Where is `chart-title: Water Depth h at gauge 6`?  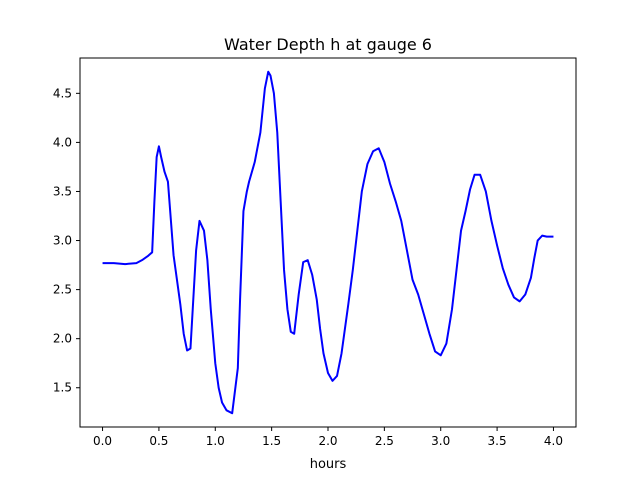
chart-title: Water Depth h at gauge 6 is located at coordinates (328, 44).